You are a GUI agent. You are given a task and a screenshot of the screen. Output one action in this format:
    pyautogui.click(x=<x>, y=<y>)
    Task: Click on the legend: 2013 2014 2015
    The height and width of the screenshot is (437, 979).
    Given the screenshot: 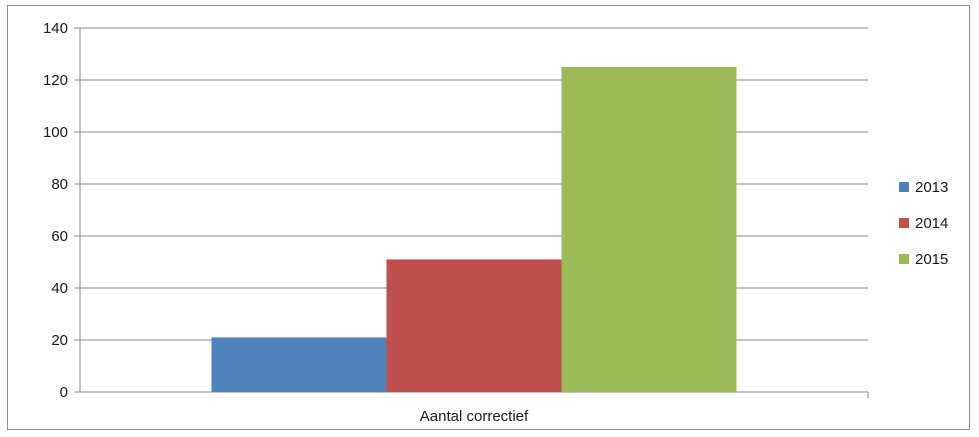 What is the action you would take?
    pyautogui.click(x=923, y=223)
    